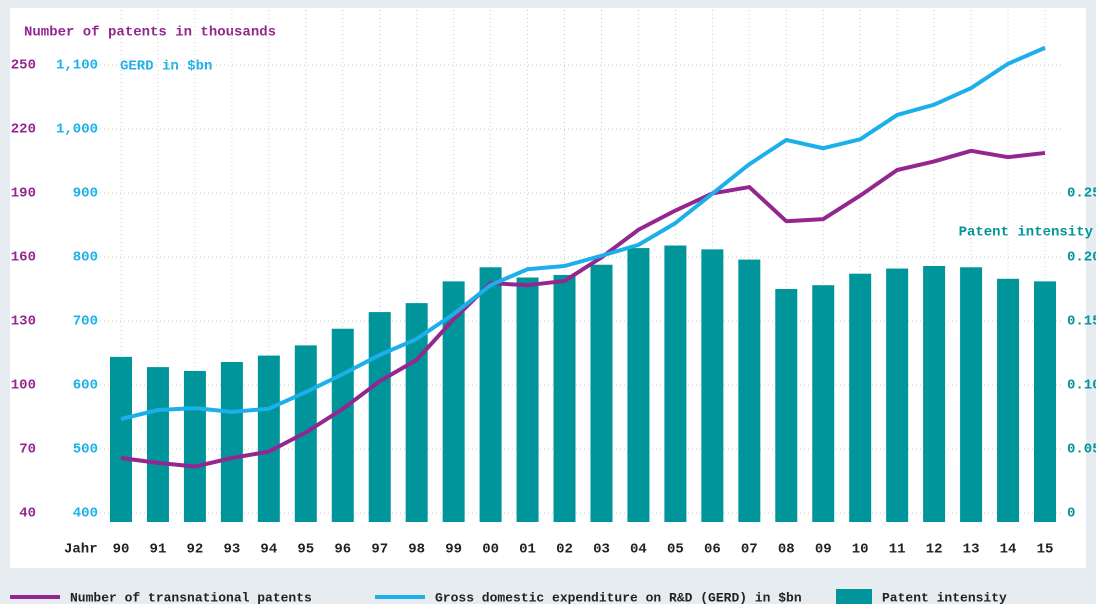 Image resolution: width=1096 pixels, height=604 pixels. What do you see at coordinates (23, 322) in the screenshot?
I see `y-tick-label: 130` at bounding box center [23, 322].